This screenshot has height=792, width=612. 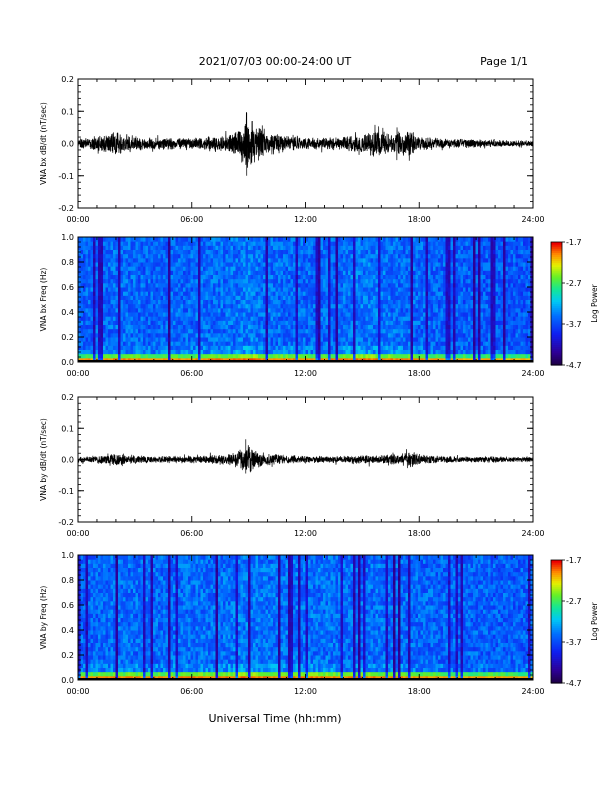 I want to click on bx-dbdt-xtick-label: 06:00, so click(x=191, y=219).